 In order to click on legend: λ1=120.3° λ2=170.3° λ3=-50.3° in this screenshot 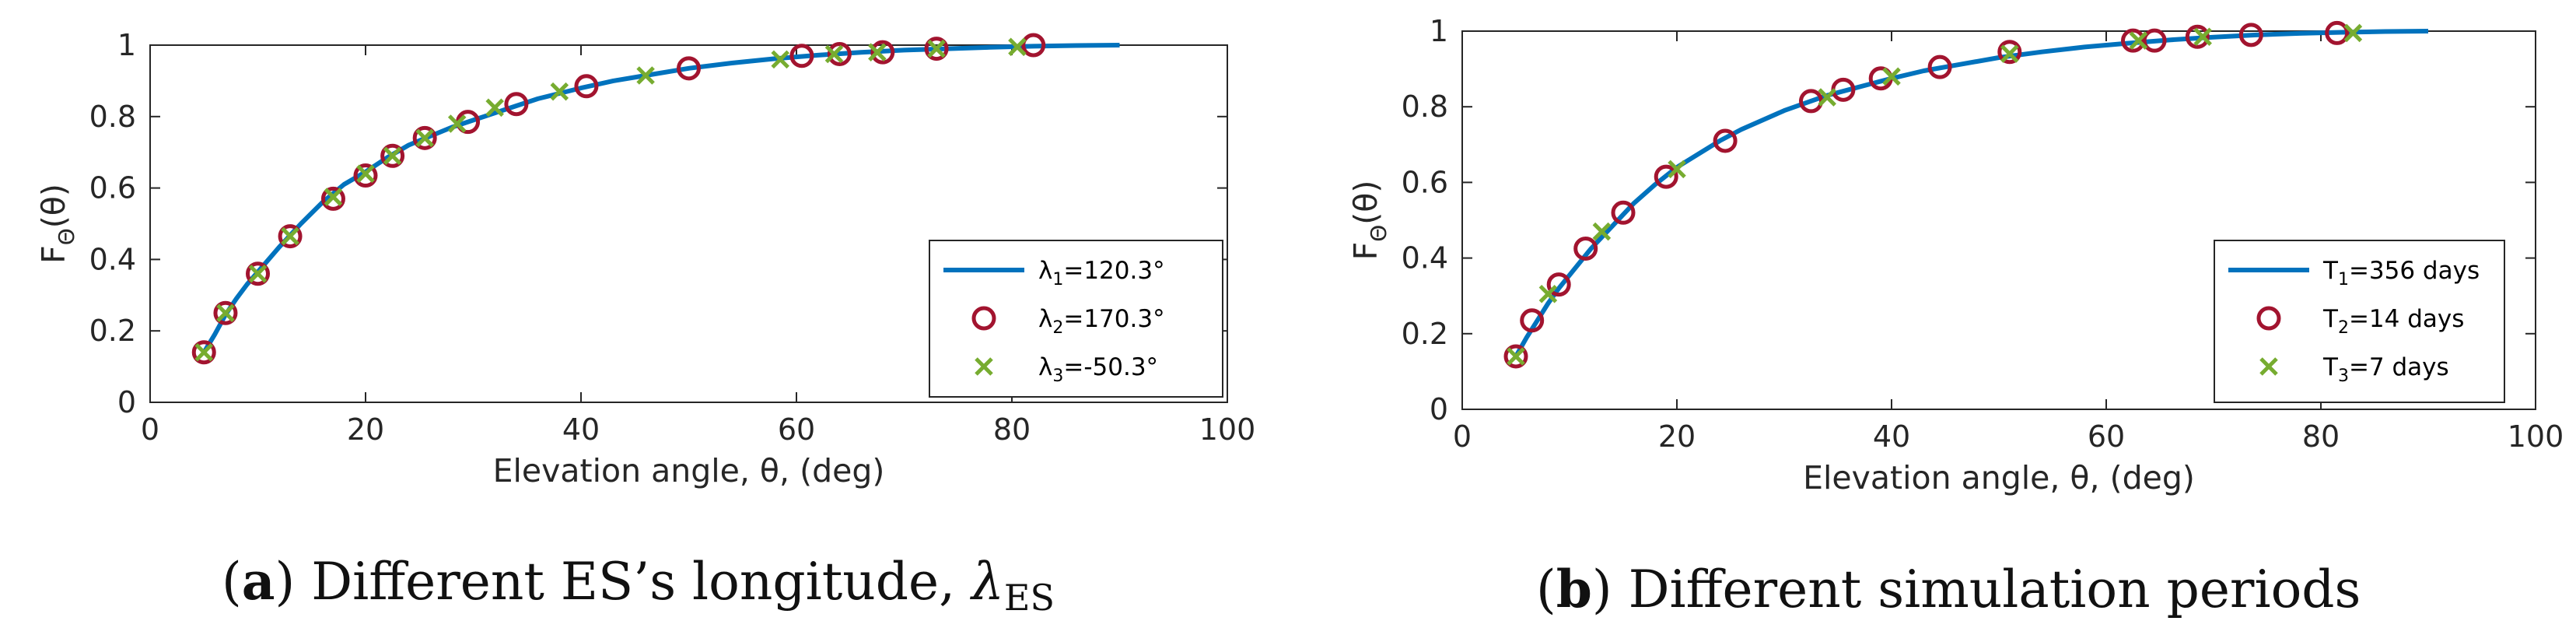, I will do `click(1076, 319)`.